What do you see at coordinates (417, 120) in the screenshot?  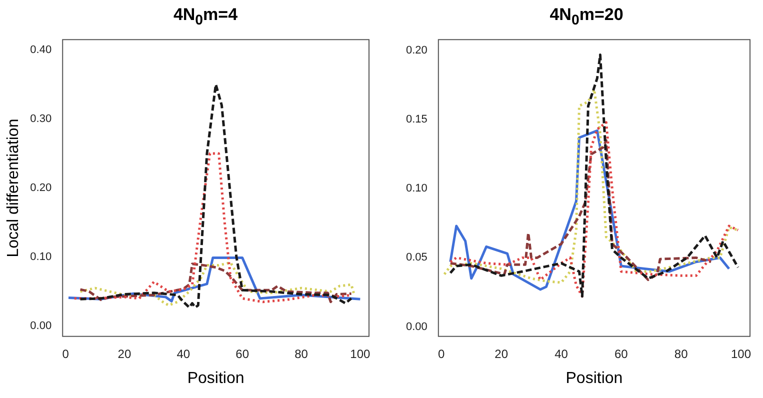 I see `y-tick-label: 0.15` at bounding box center [417, 120].